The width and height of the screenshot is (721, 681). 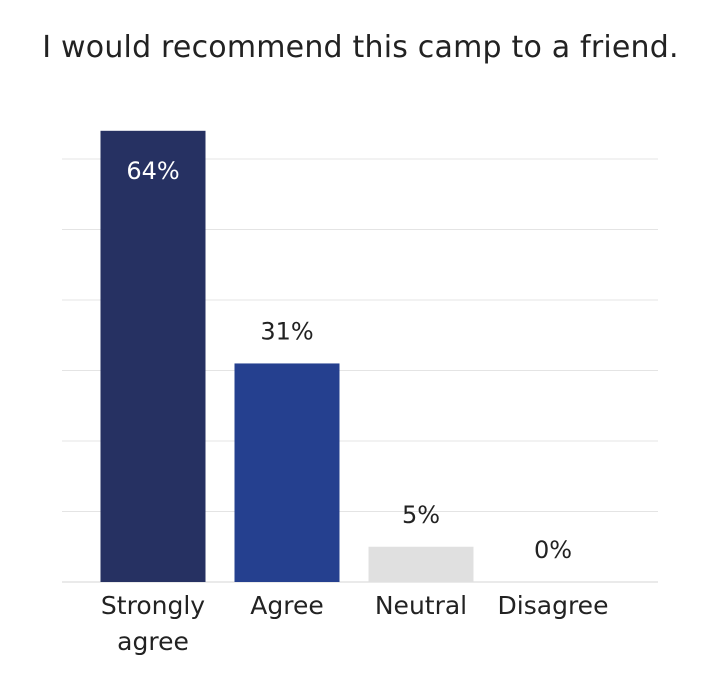 What do you see at coordinates (421, 564) in the screenshot?
I see `bar-neutral` at bounding box center [421, 564].